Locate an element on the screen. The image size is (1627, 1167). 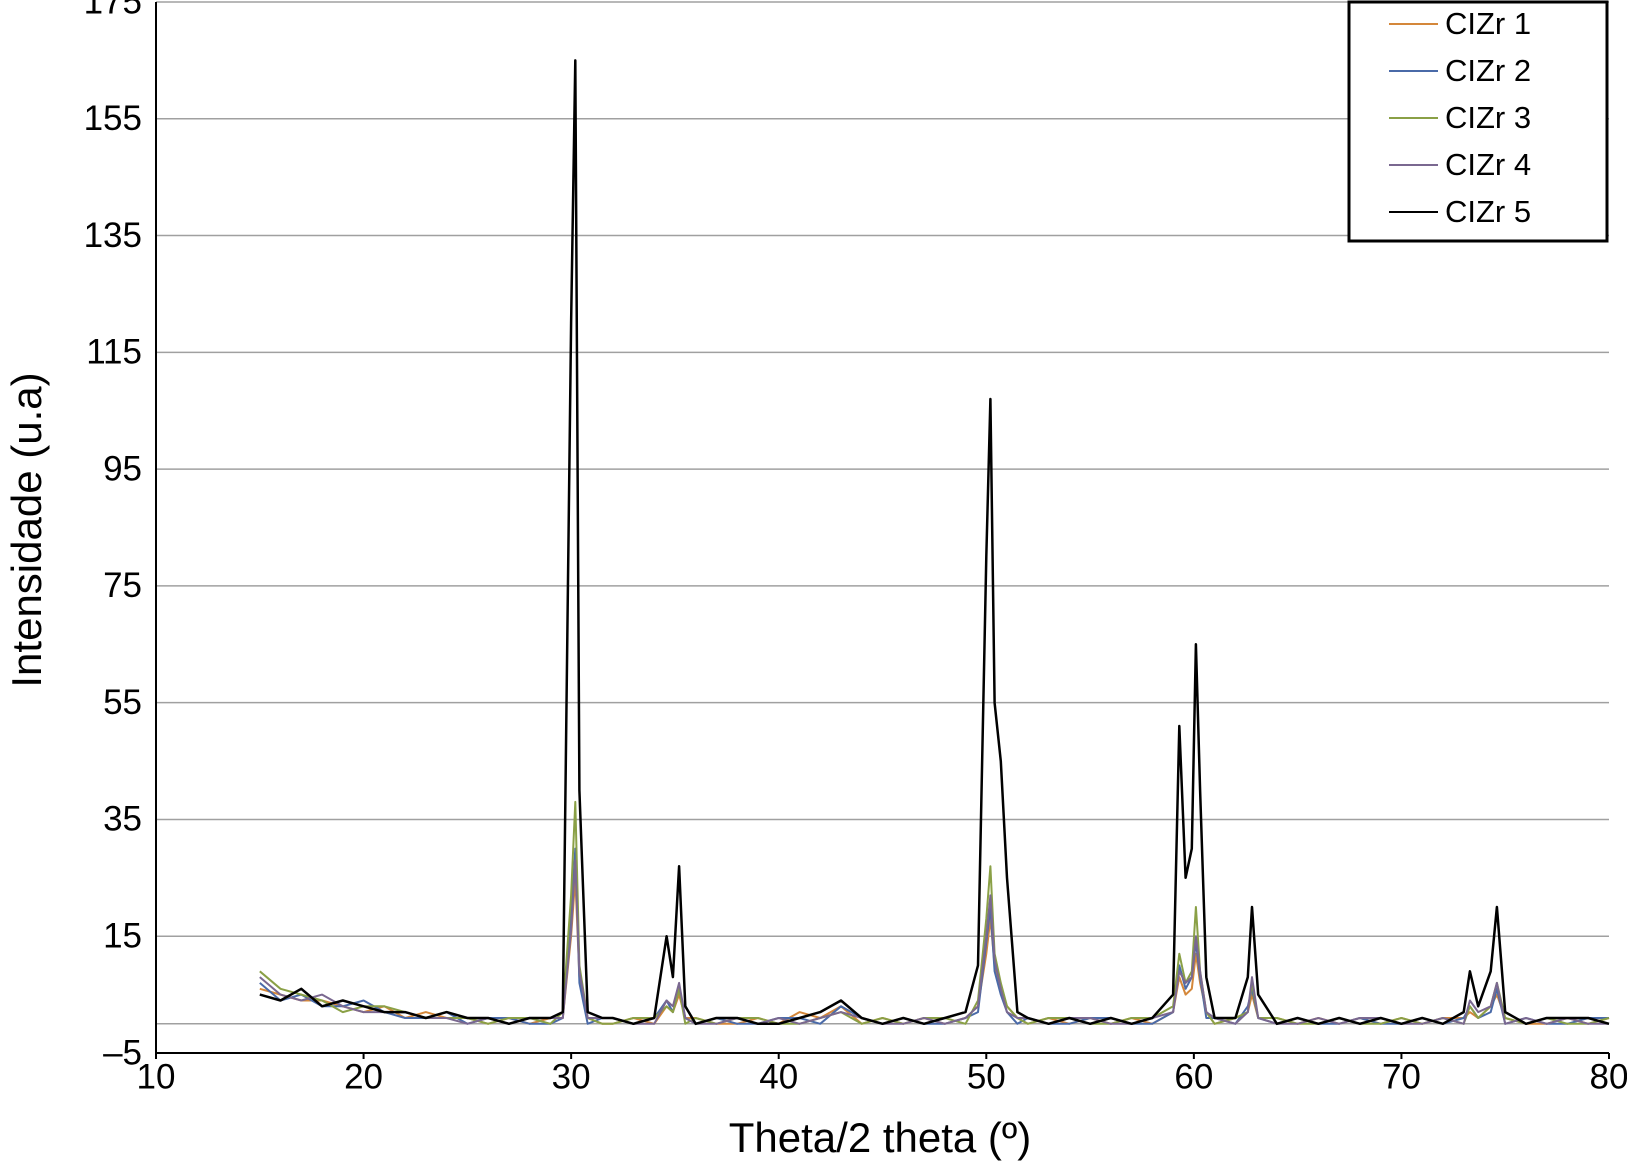
y-tick-label: 95 is located at coordinates (122, 468).